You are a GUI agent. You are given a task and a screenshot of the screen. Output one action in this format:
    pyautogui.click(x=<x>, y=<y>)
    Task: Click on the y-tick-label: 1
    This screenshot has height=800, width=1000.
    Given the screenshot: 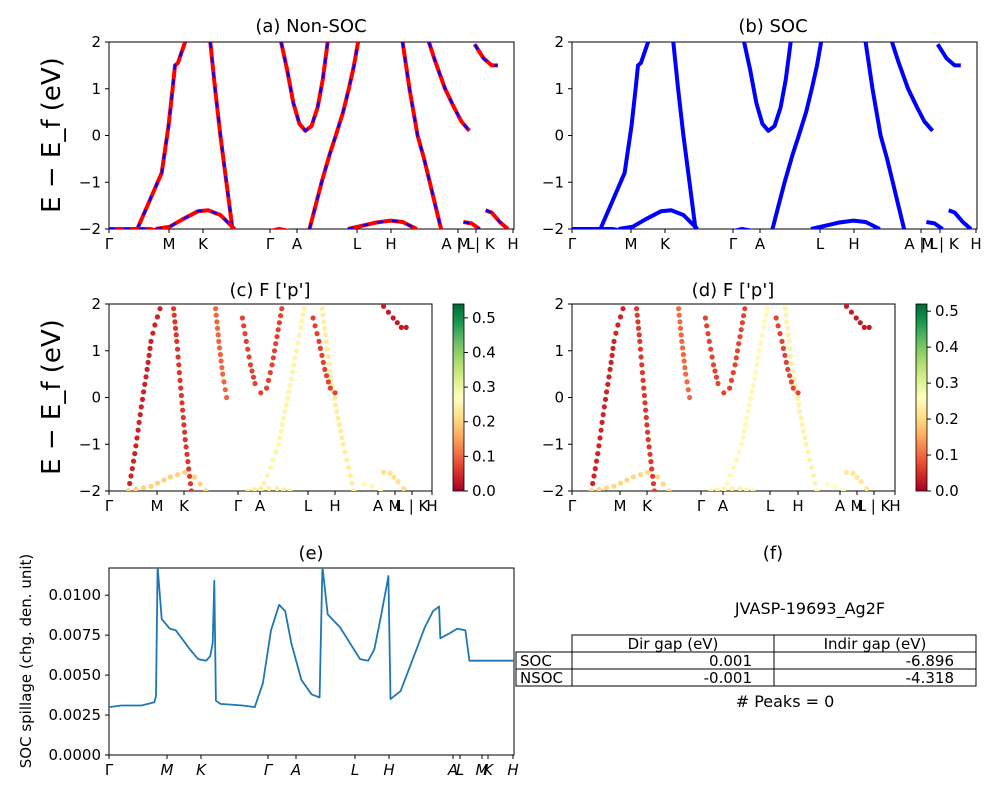 What is the action you would take?
    pyautogui.click(x=96, y=351)
    